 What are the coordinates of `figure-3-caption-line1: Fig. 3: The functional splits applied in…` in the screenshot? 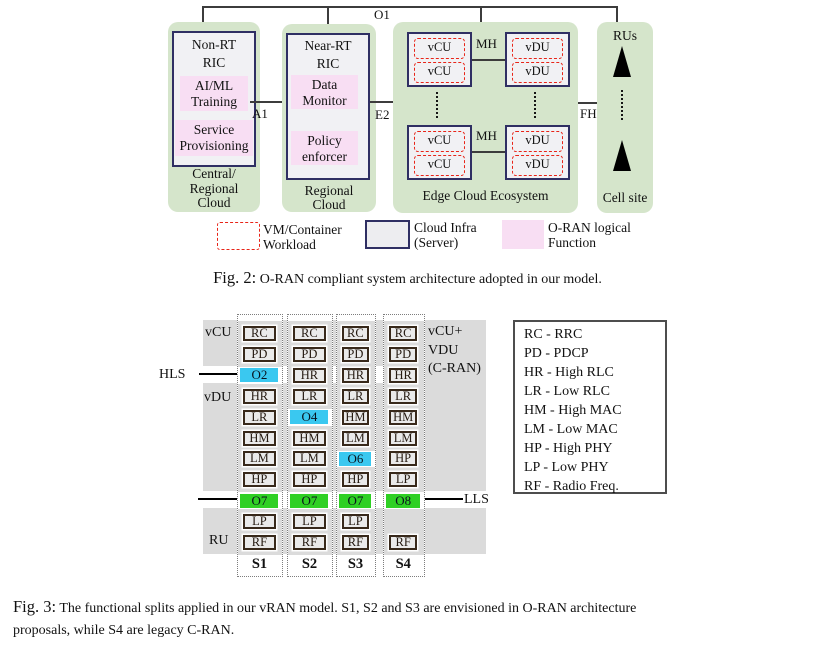 It's located at (409, 608).